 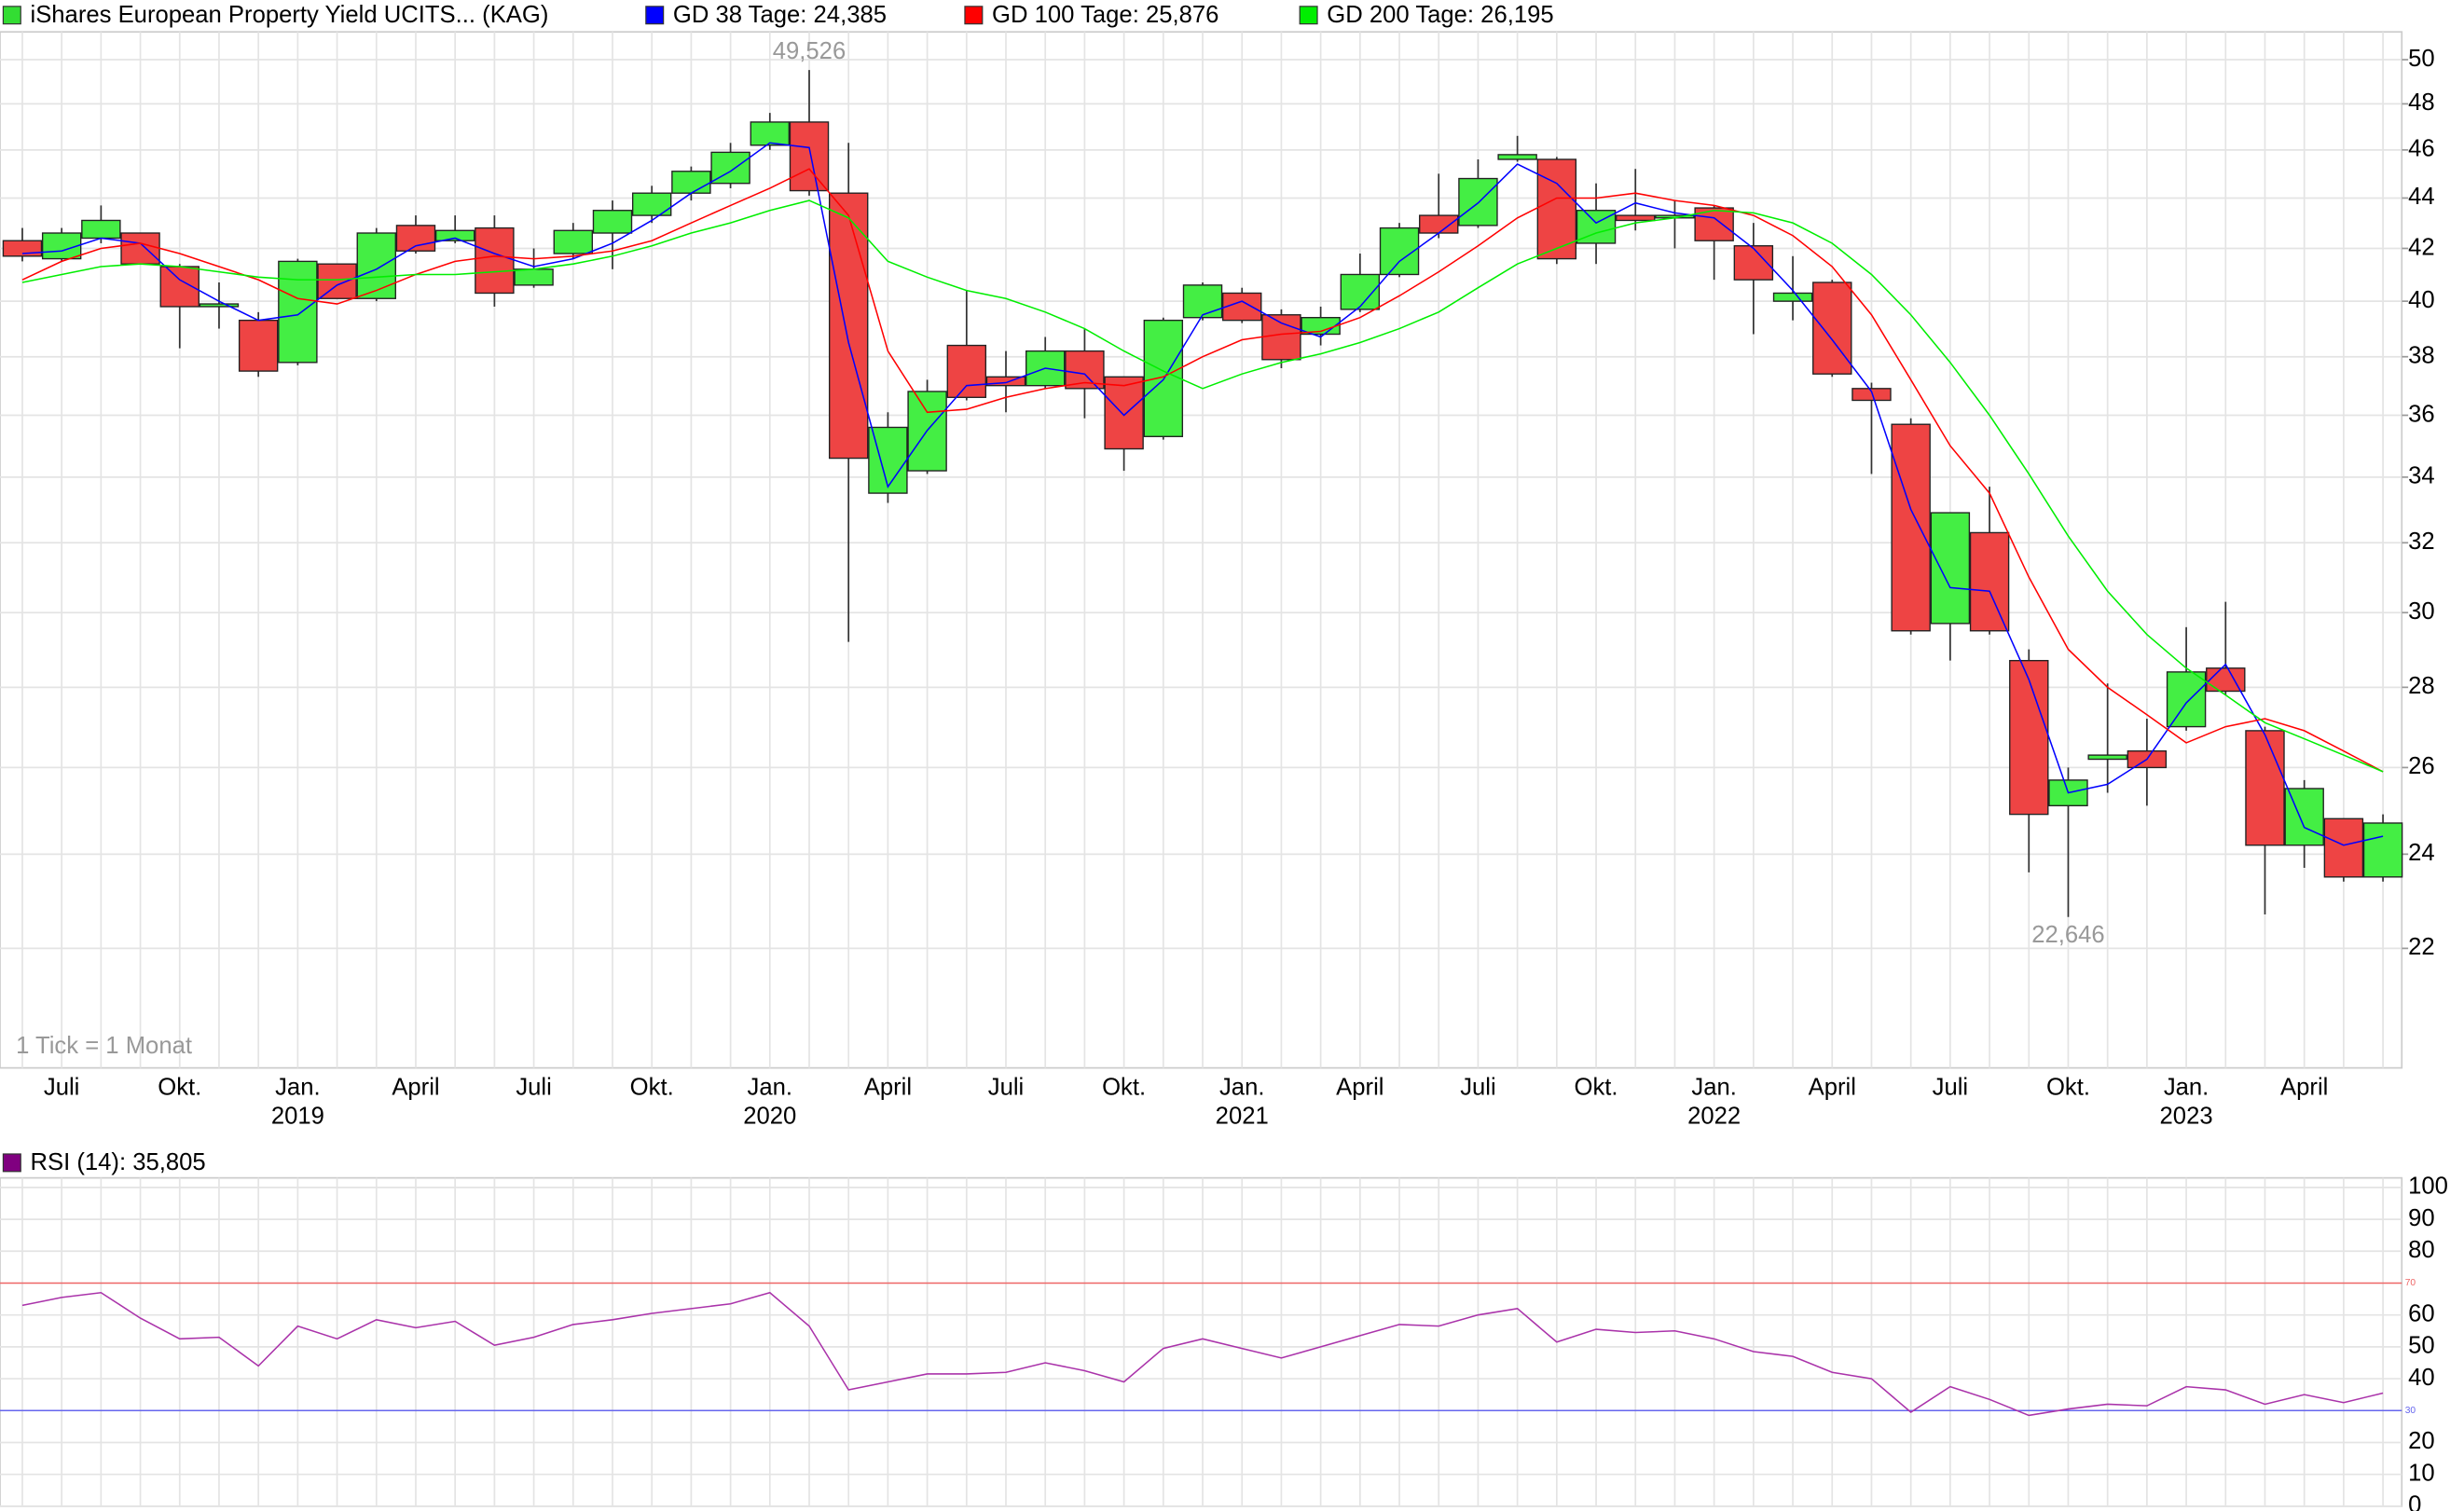 What do you see at coordinates (104, 1046) in the screenshot?
I see `note: 1 Tick = 1 Monat` at bounding box center [104, 1046].